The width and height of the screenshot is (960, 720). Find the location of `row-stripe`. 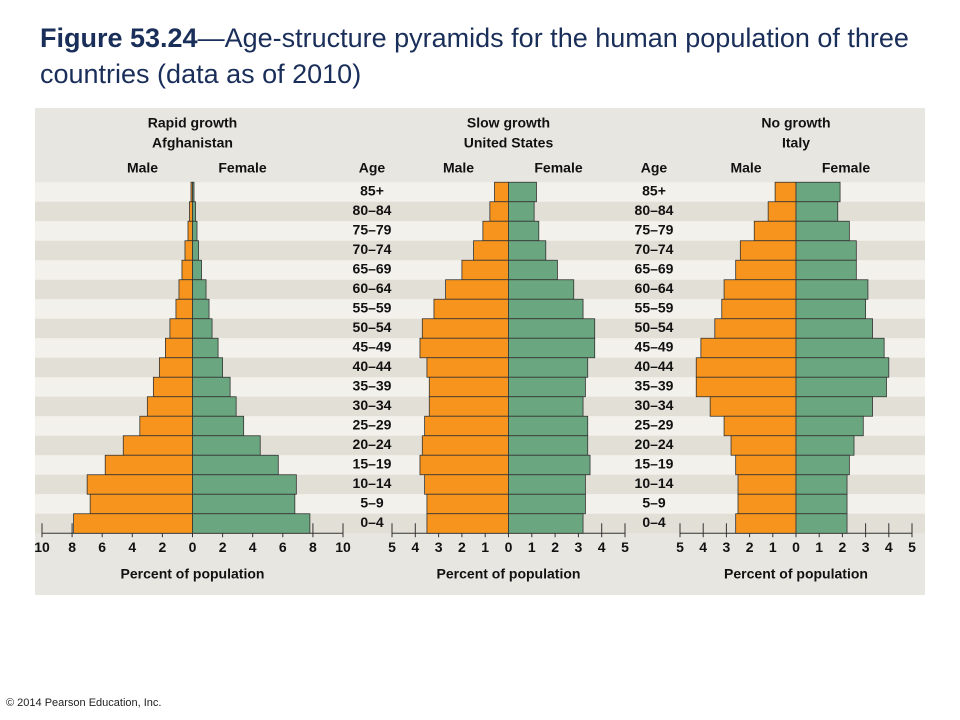

row-stripe is located at coordinates (480, 211).